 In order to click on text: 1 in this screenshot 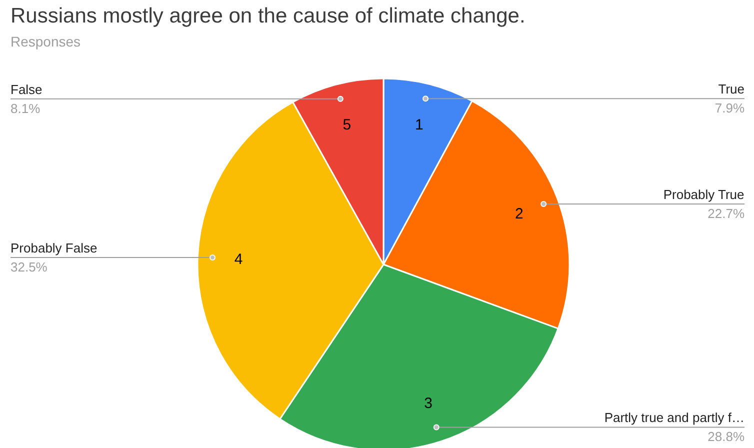, I will do `click(419, 125)`.